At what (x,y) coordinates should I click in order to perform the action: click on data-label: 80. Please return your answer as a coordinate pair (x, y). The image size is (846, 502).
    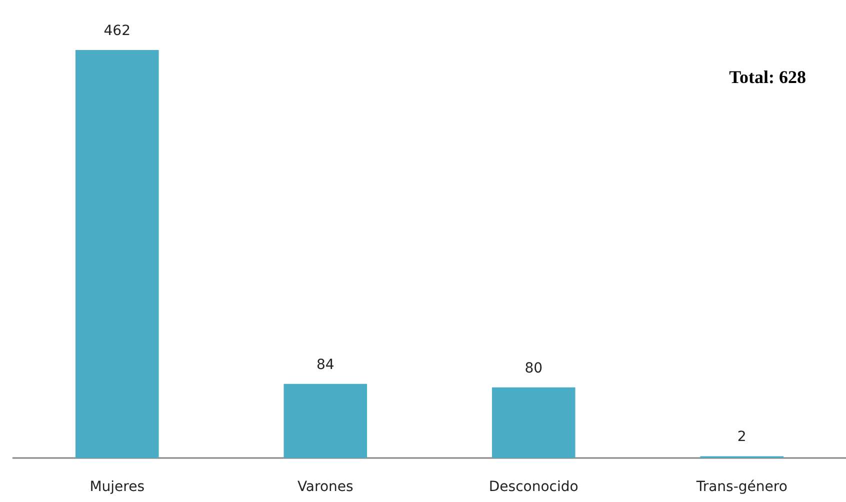
    Looking at the image, I should click on (533, 368).